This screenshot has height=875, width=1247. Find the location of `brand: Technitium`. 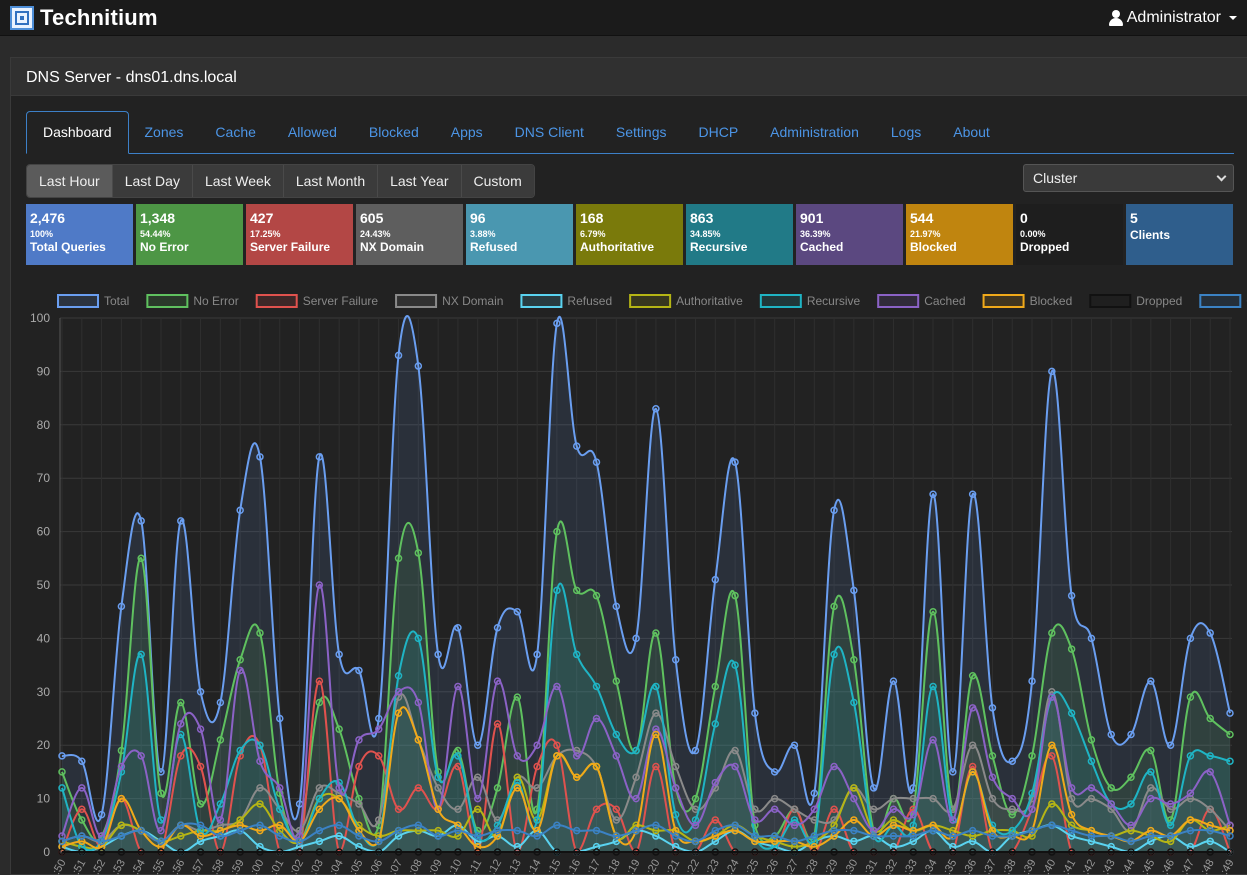

brand: Technitium is located at coordinates (84, 18).